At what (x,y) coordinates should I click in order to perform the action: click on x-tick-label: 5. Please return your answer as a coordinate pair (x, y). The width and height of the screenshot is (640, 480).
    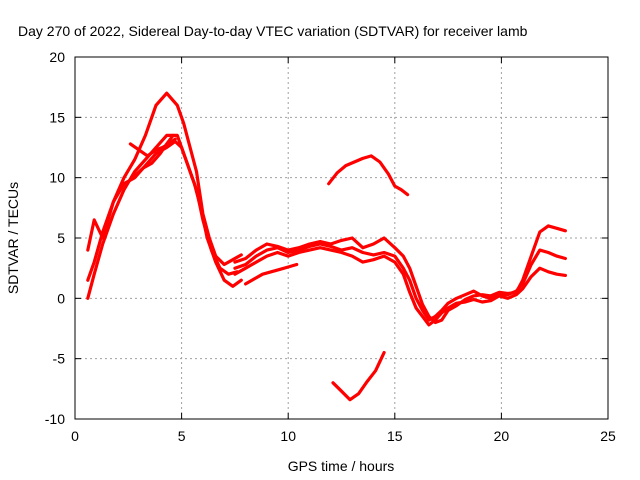
    Looking at the image, I should click on (182, 436).